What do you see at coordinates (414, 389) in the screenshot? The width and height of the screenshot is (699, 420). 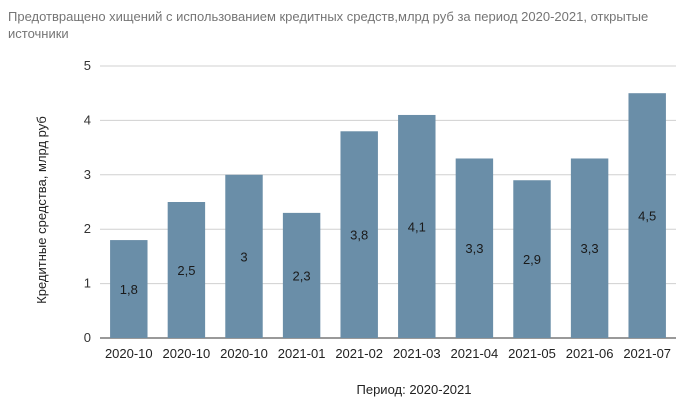 I see `x-axis-label: Период: 2020-2021` at bounding box center [414, 389].